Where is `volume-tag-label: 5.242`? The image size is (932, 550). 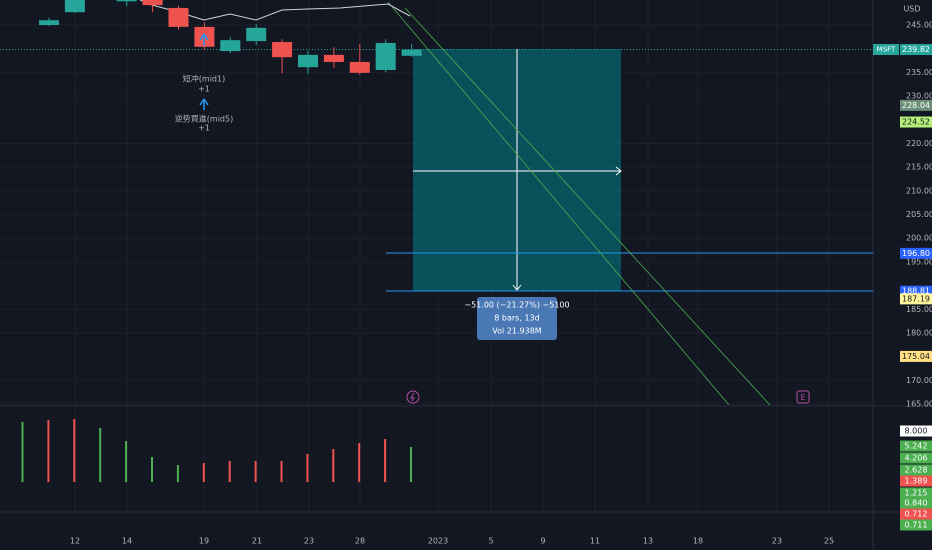 volume-tag-label: 5.242 is located at coordinates (916, 446).